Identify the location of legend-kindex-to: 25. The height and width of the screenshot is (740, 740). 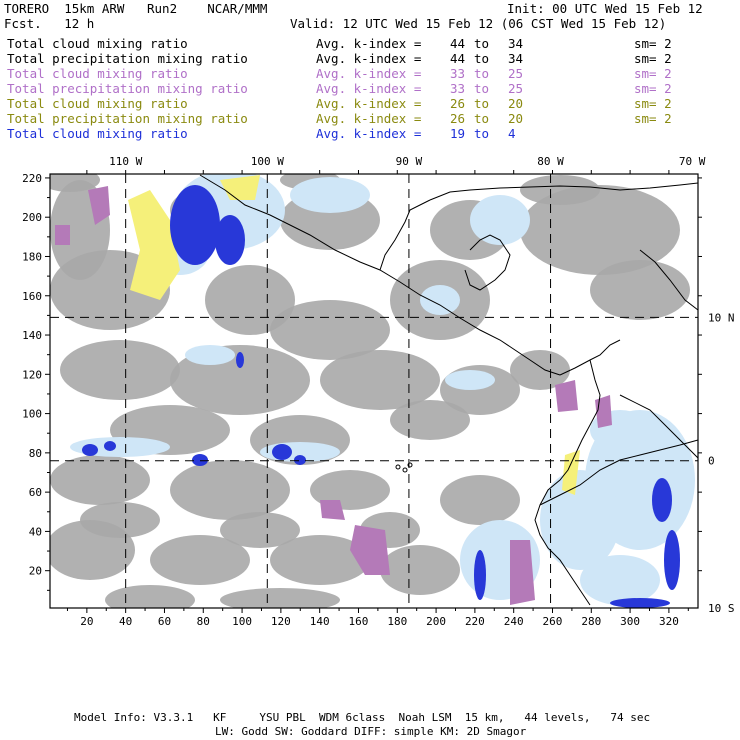
(516, 88).